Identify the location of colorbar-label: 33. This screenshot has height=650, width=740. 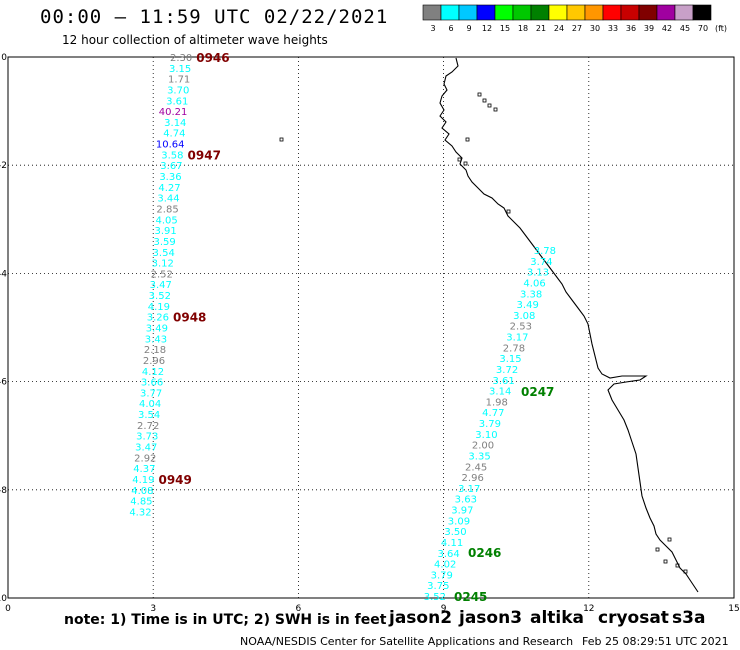
(613, 28).